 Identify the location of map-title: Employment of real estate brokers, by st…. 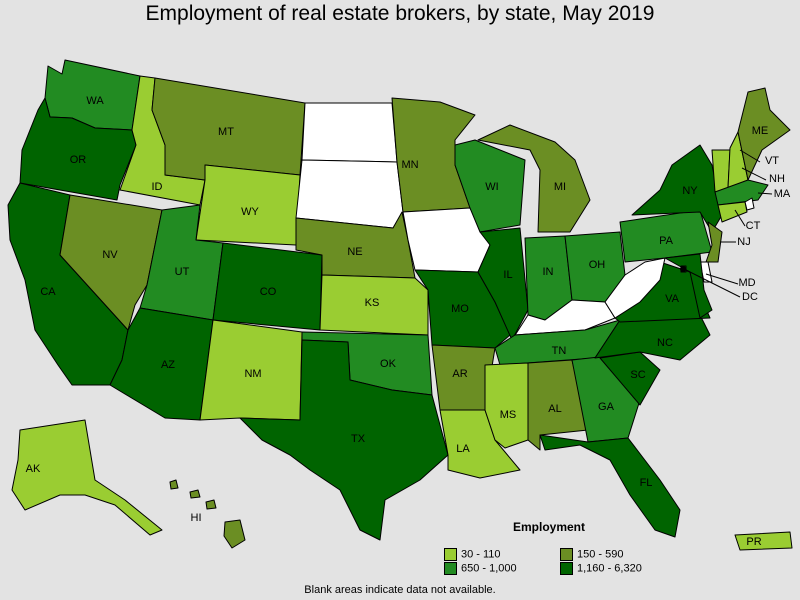
(400, 13).